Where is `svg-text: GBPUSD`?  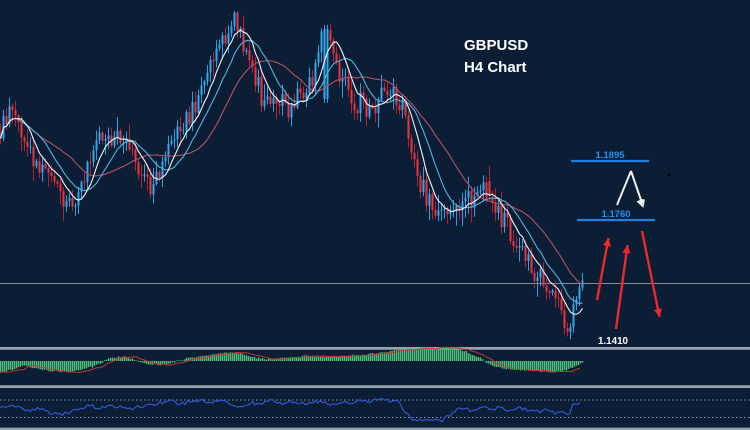 svg-text: GBPUSD is located at coordinates (496, 45).